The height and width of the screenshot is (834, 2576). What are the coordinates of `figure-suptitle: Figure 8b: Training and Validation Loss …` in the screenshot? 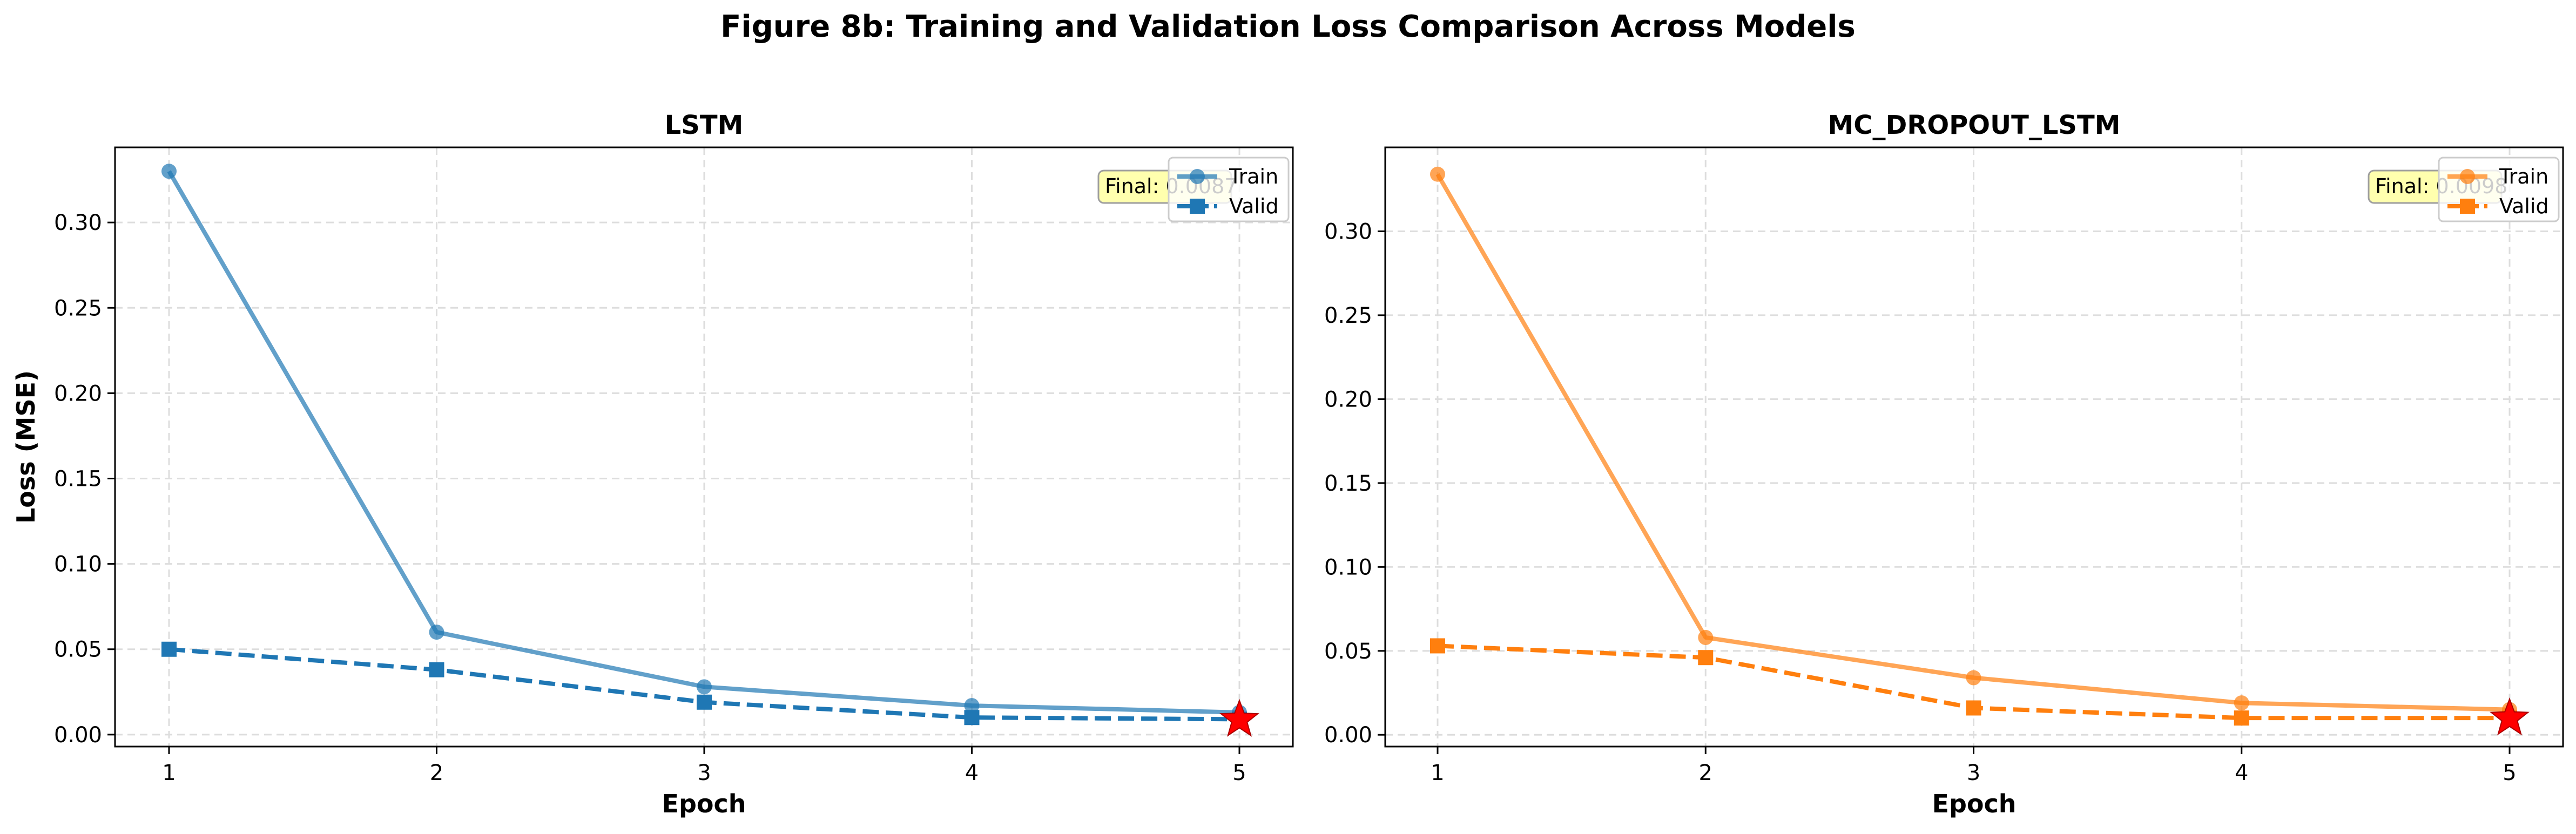 It's located at (1288, 27).